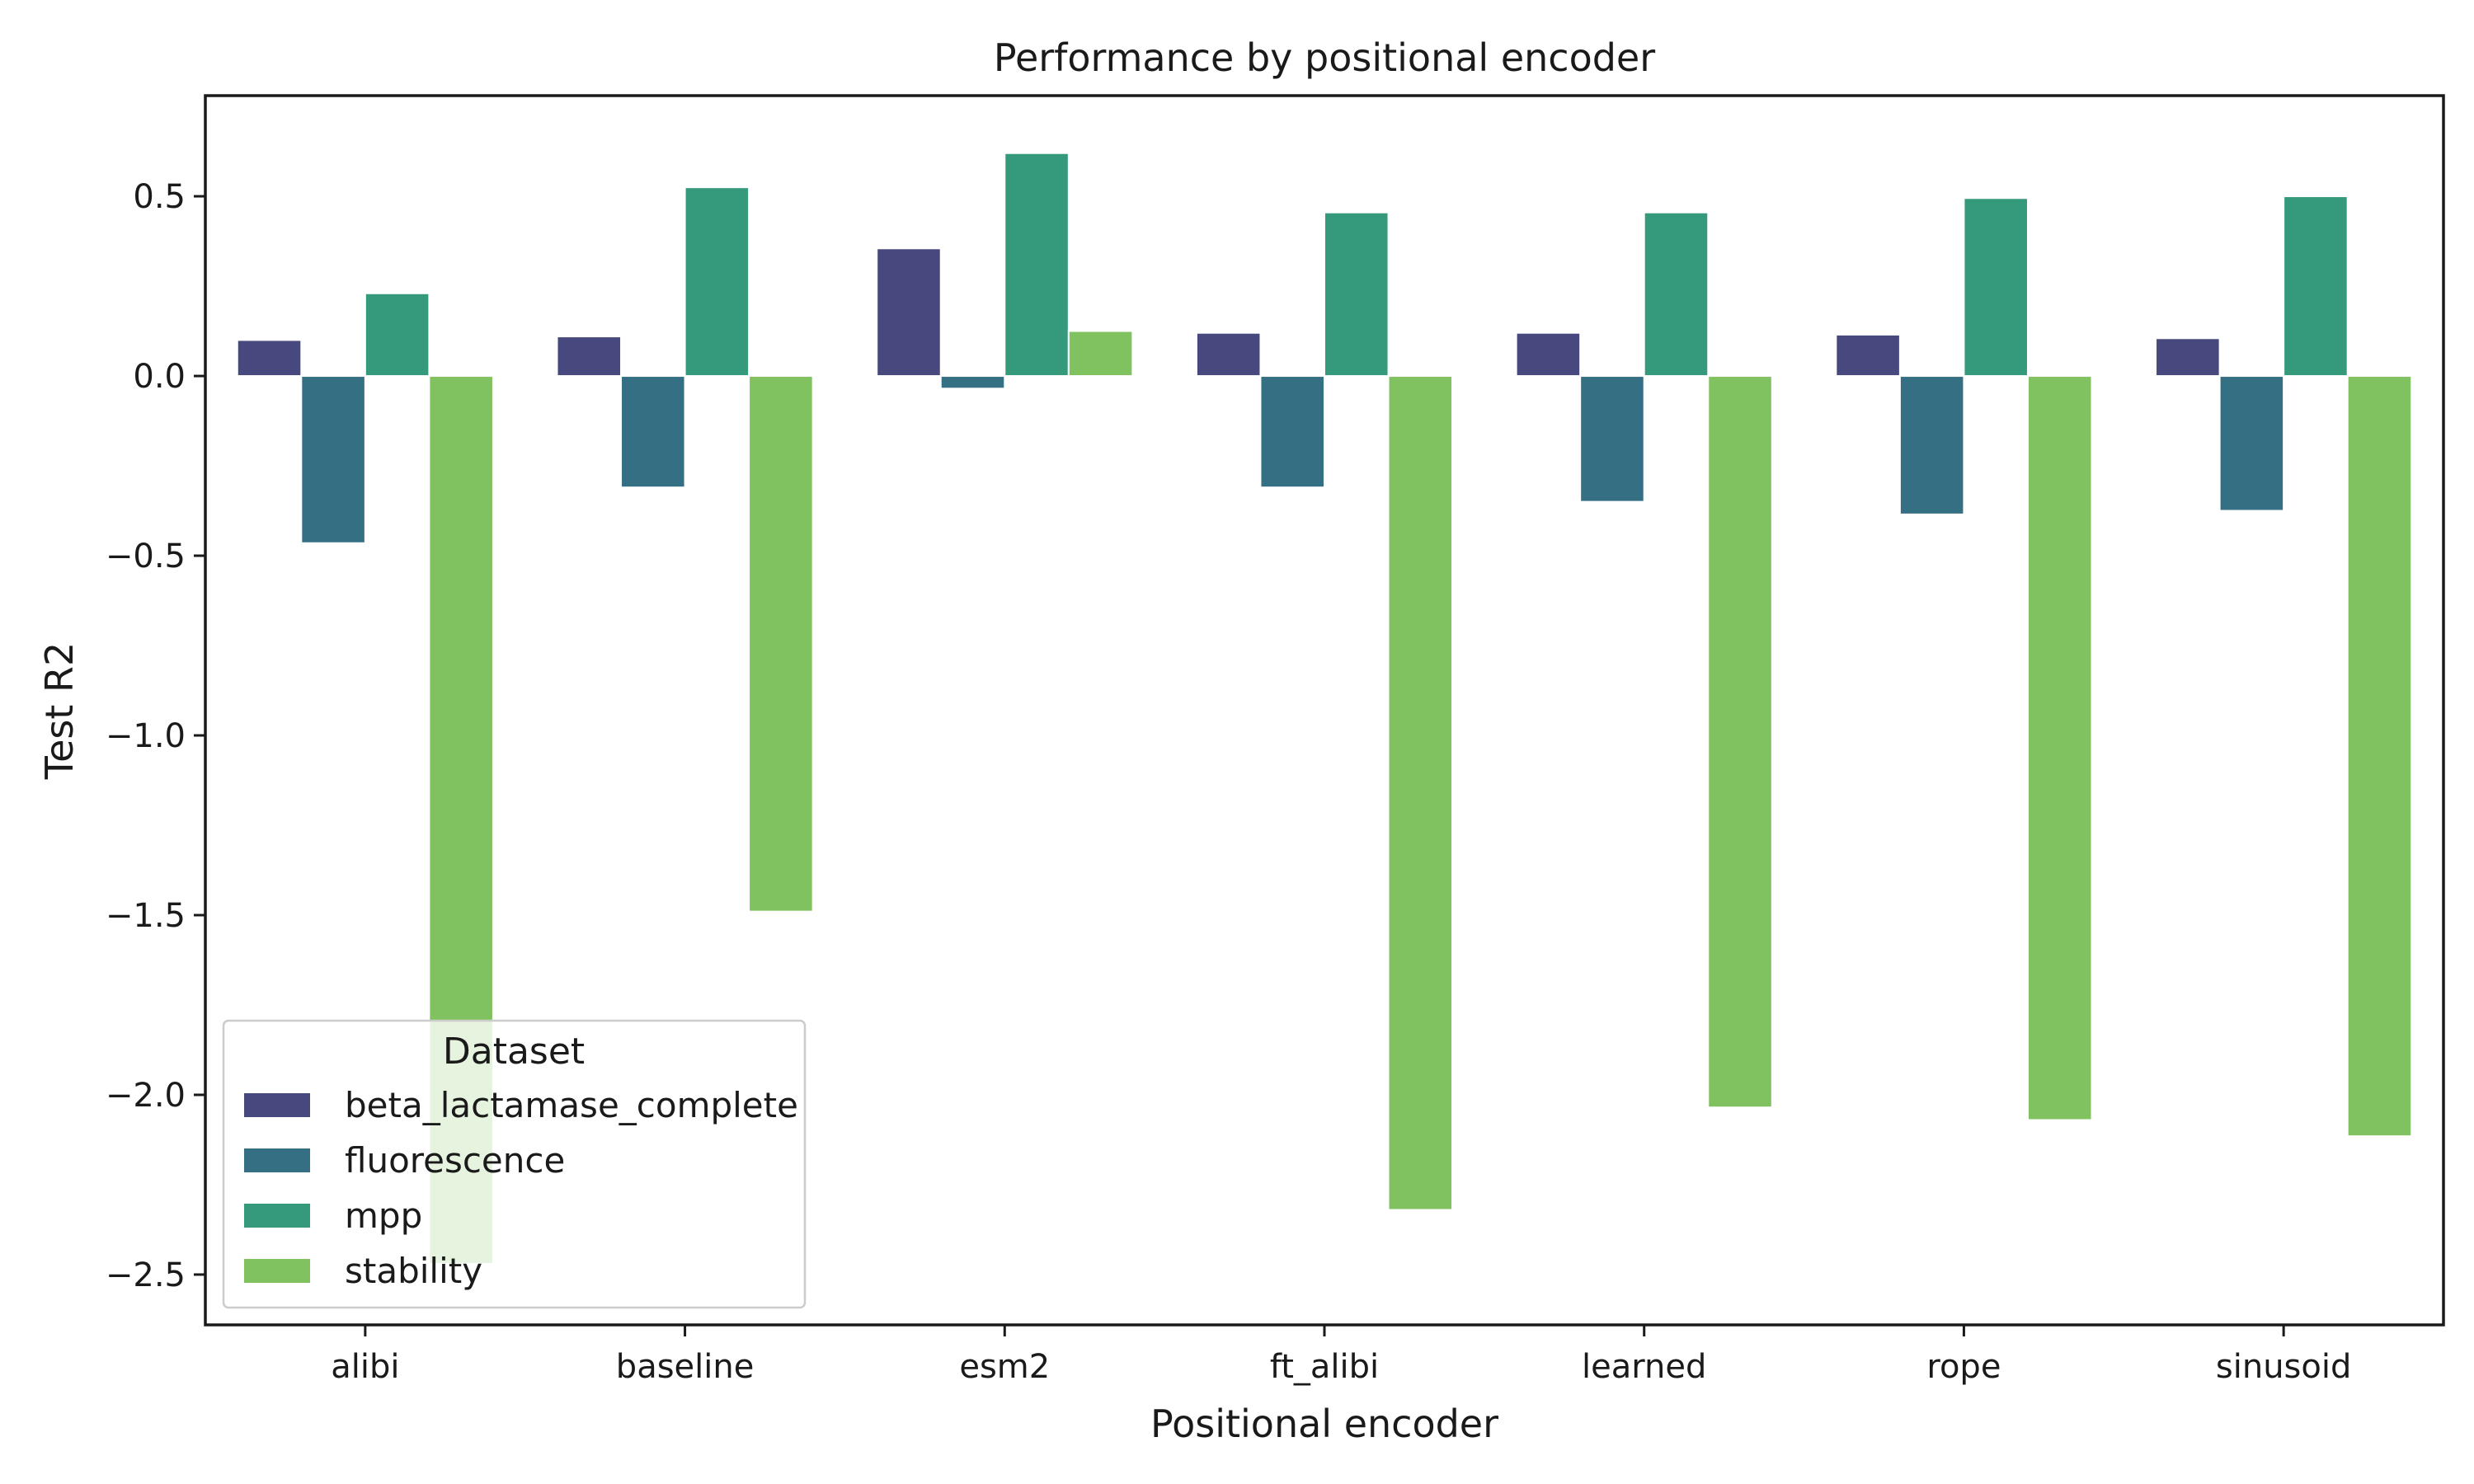  I want to click on legend-box, so click(514, 1164).